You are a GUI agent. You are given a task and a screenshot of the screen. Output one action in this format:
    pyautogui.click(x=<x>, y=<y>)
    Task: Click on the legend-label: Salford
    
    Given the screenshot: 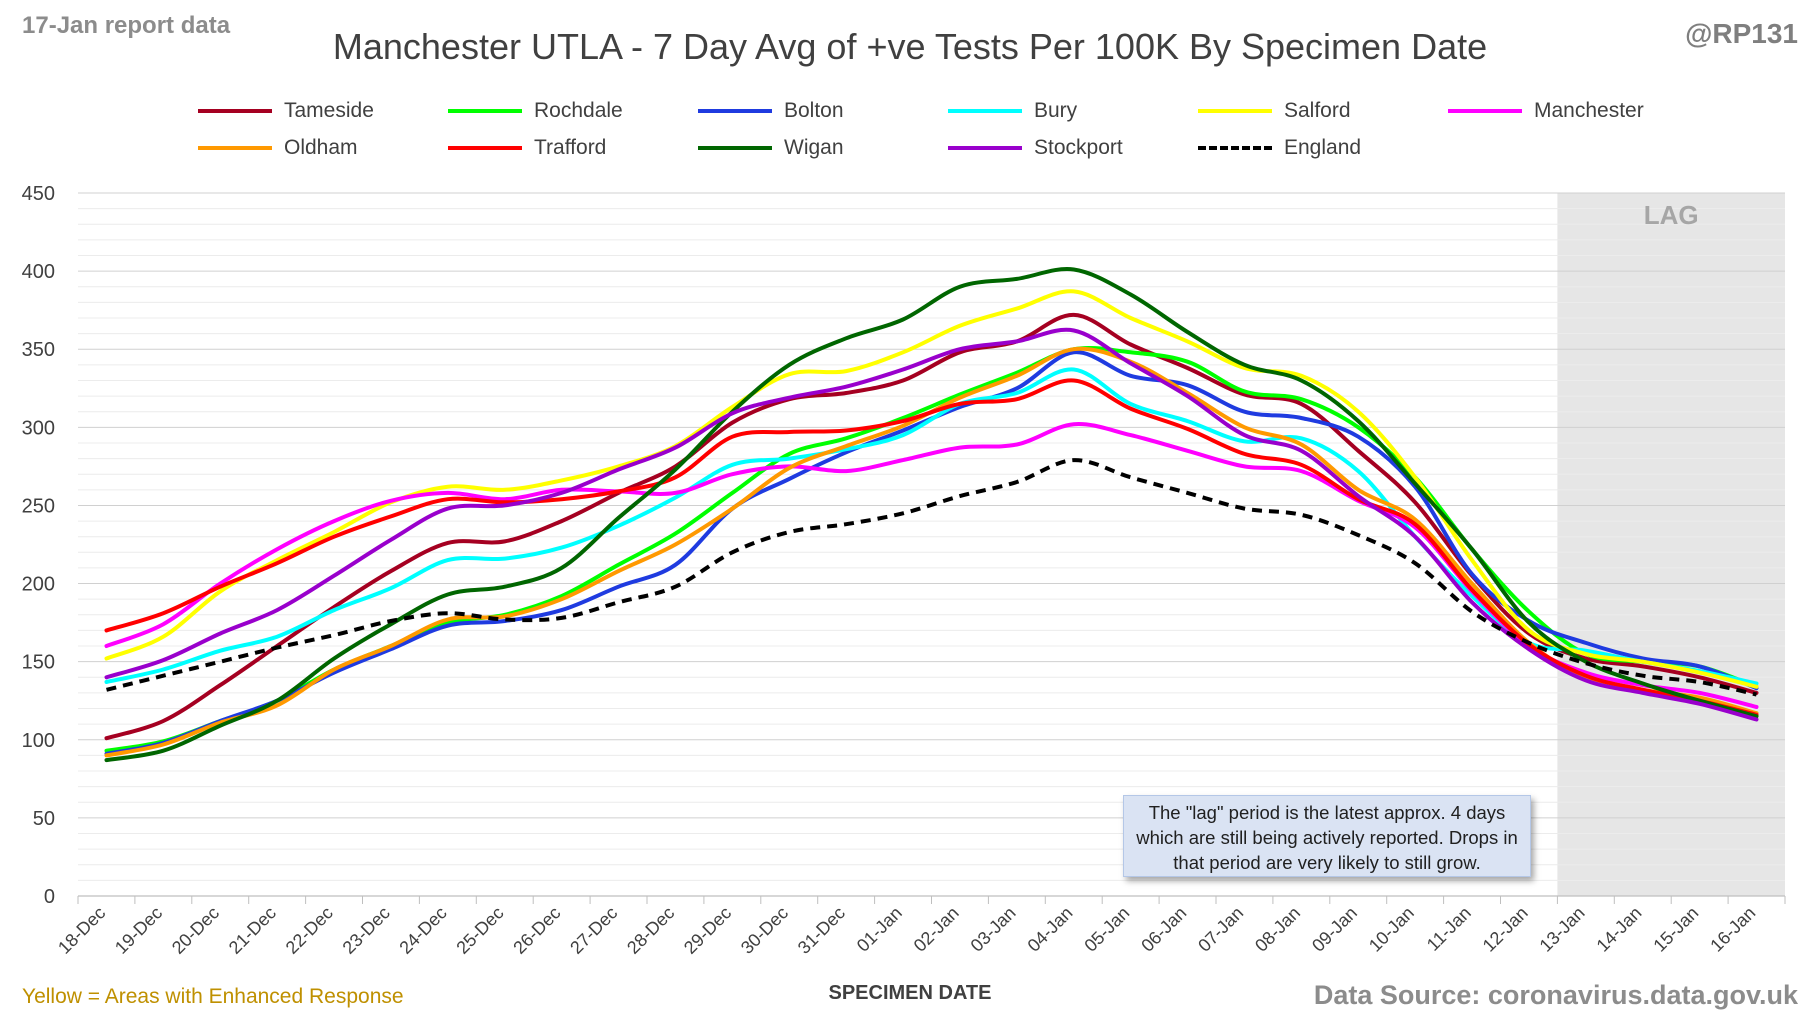 What is the action you would take?
    pyautogui.click(x=1317, y=110)
    